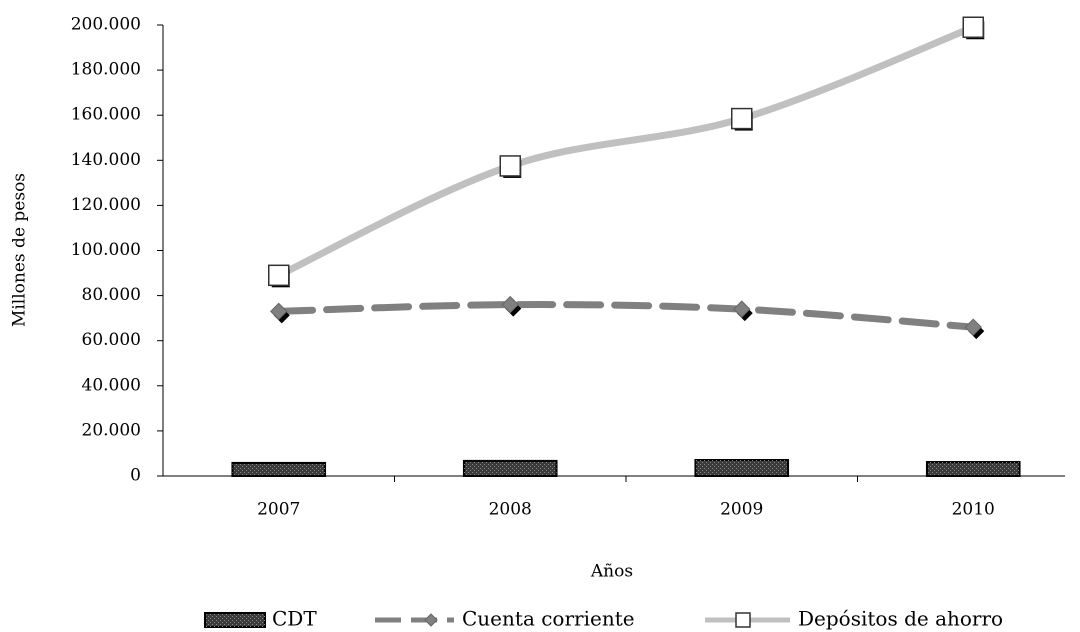  What do you see at coordinates (510, 510) in the screenshot?
I see `x-tick-label: 2008` at bounding box center [510, 510].